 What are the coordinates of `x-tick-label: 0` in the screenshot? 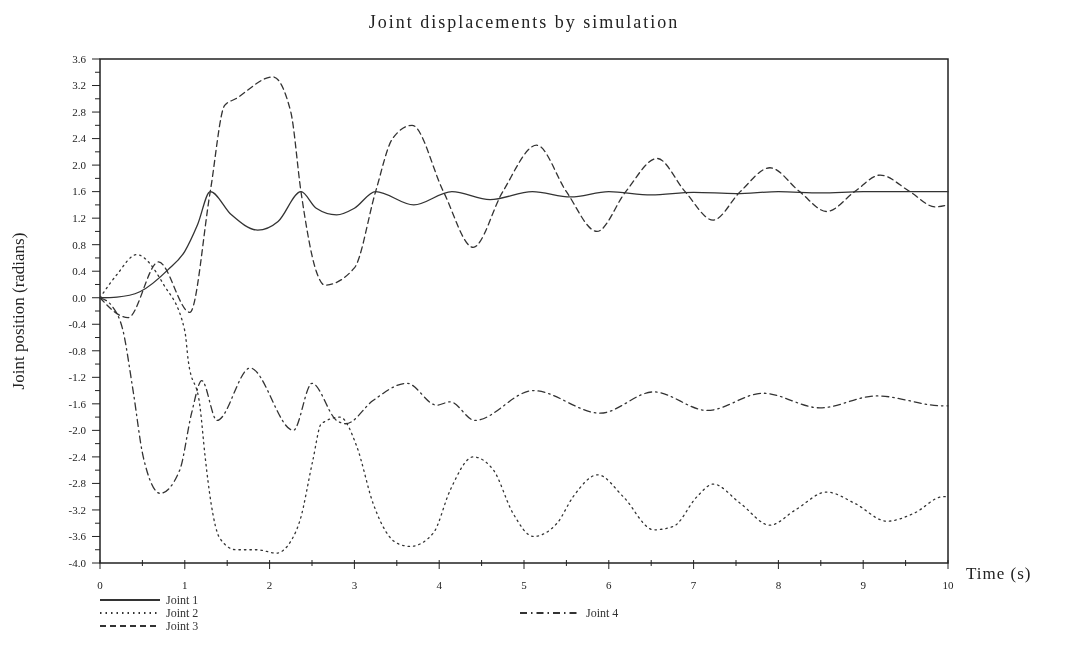 It's located at (100, 585).